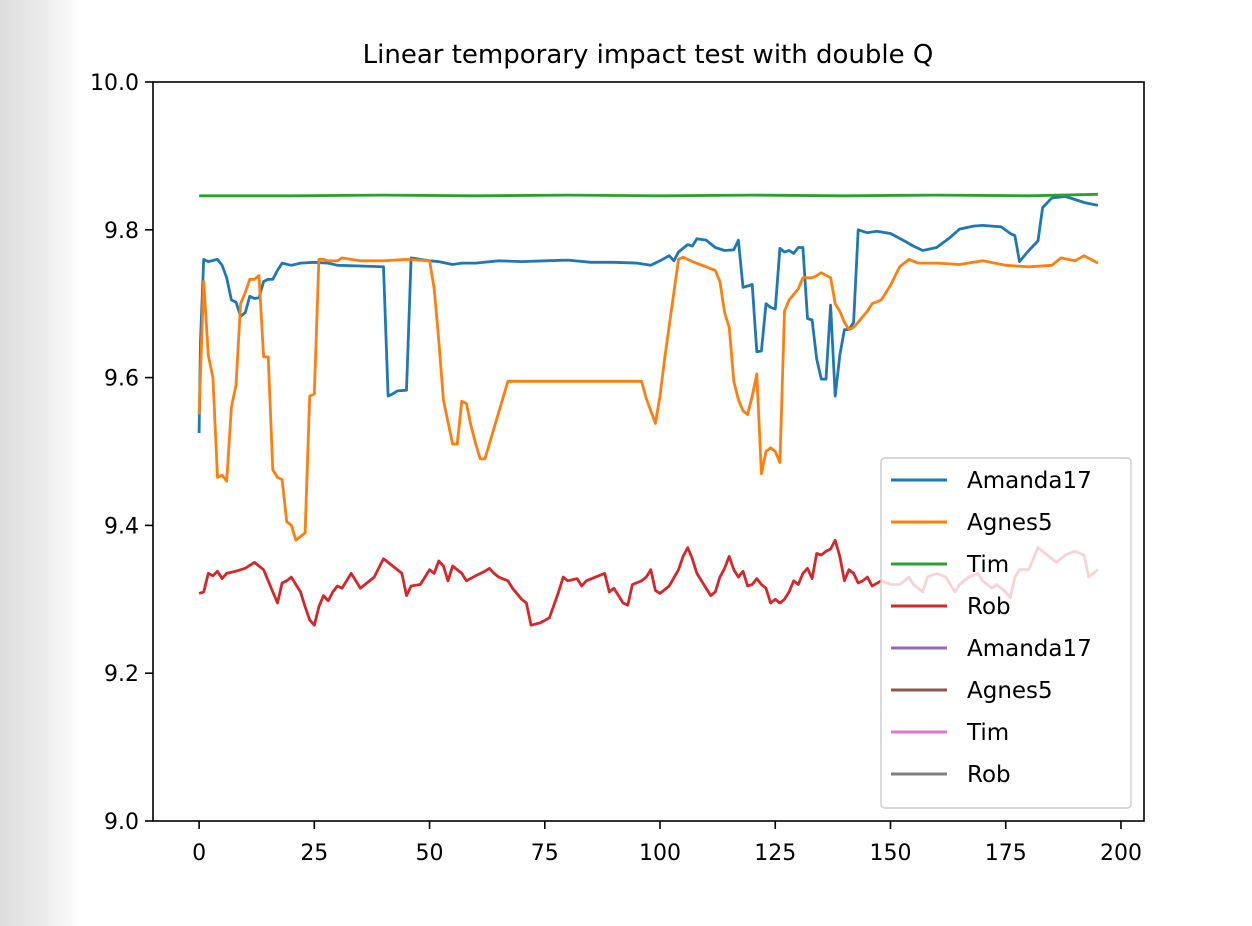 The width and height of the screenshot is (1252, 926). Describe the element at coordinates (1121, 853) in the screenshot. I see `x-tick-label: 200` at that location.